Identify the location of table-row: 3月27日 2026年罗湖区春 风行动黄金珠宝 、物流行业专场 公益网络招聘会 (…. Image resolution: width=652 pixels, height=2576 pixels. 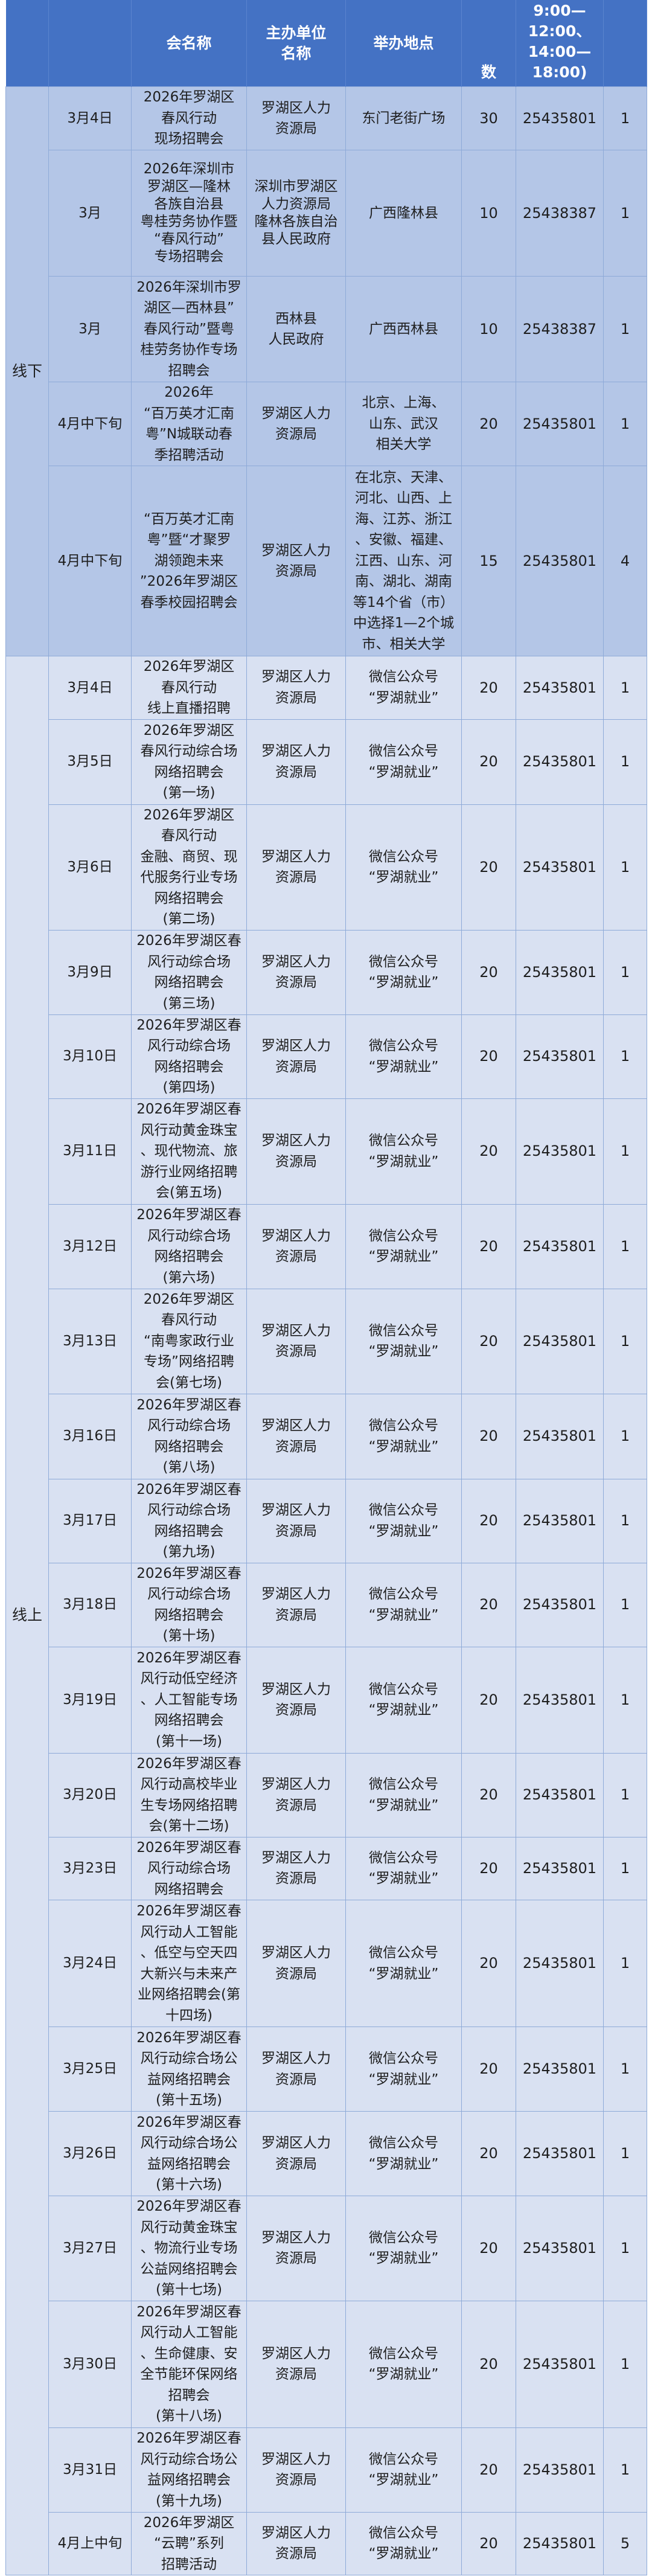
(327, 2248).